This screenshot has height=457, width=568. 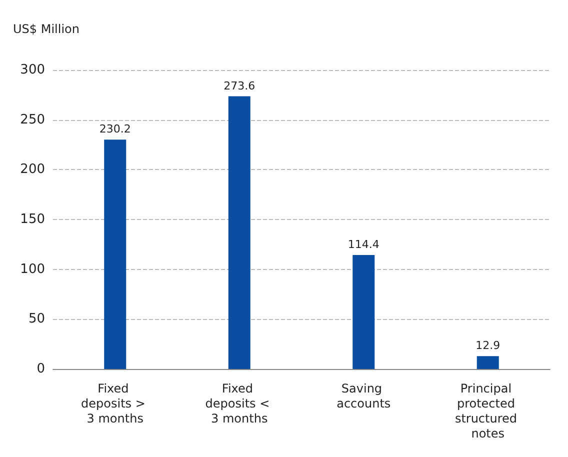 I want to click on x-tick-label: Fixed deposits < 3 months, so click(x=239, y=404).